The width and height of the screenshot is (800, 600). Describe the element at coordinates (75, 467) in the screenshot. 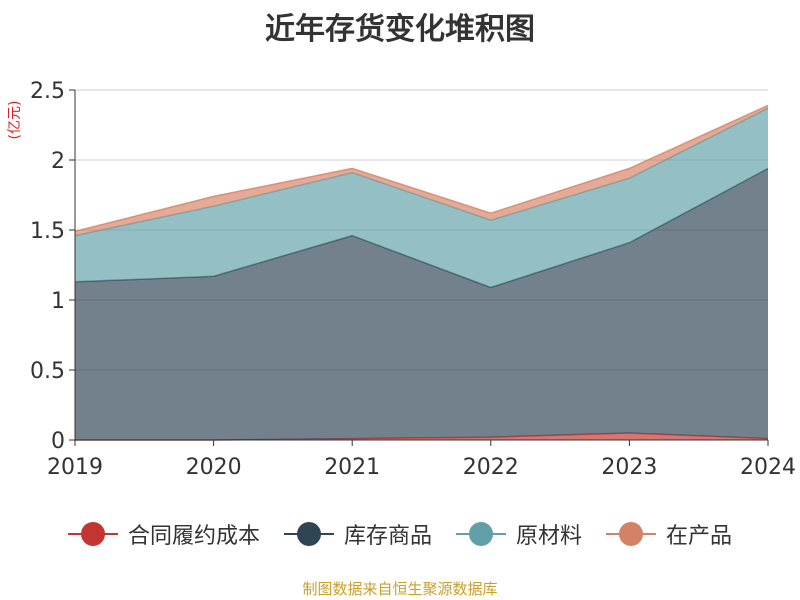

I see `x-tick-label: 2019` at that location.